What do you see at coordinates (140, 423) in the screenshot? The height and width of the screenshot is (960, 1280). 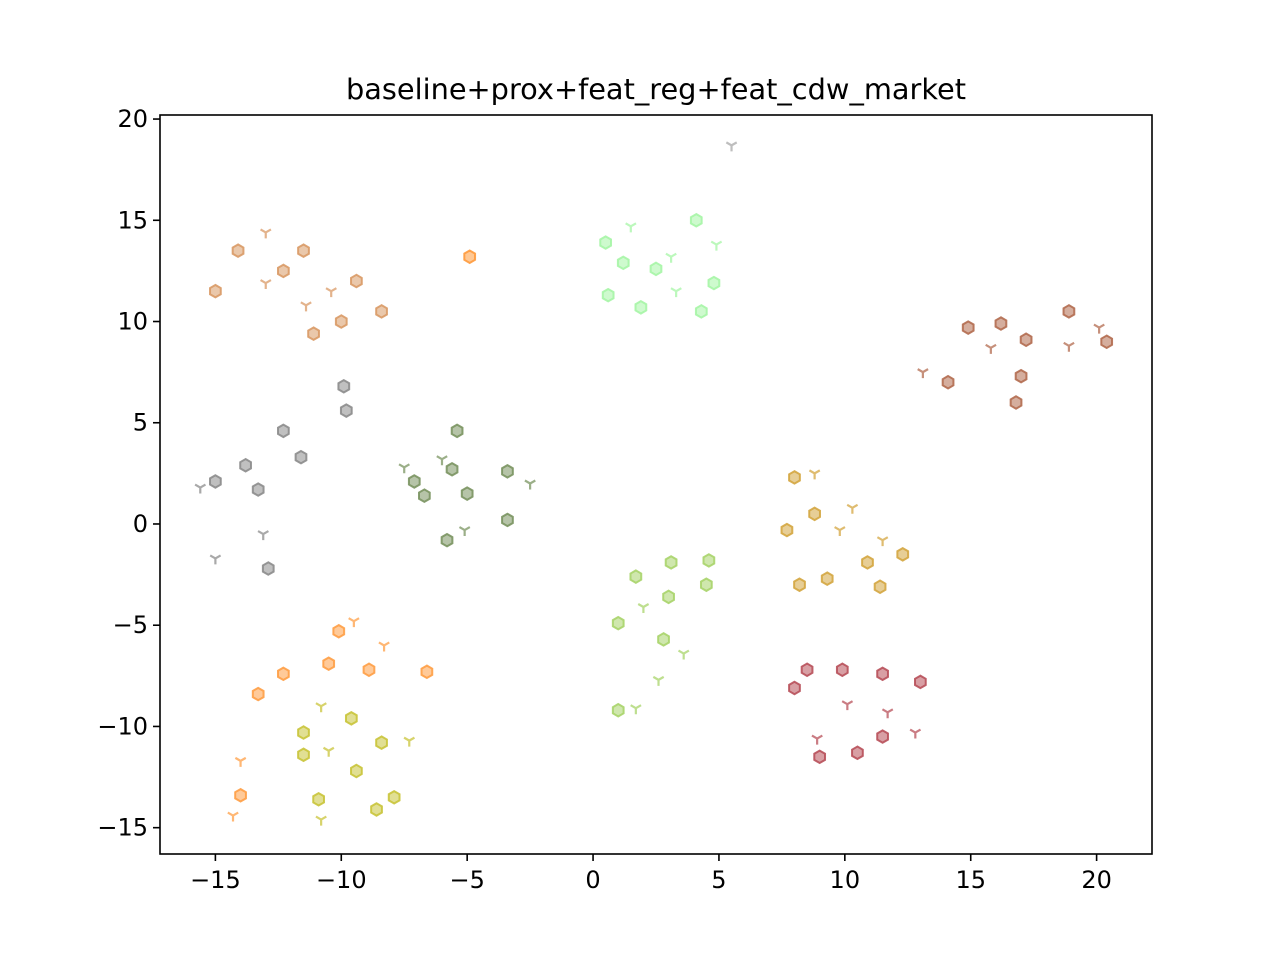 I see `y-tick-label: 5` at bounding box center [140, 423].